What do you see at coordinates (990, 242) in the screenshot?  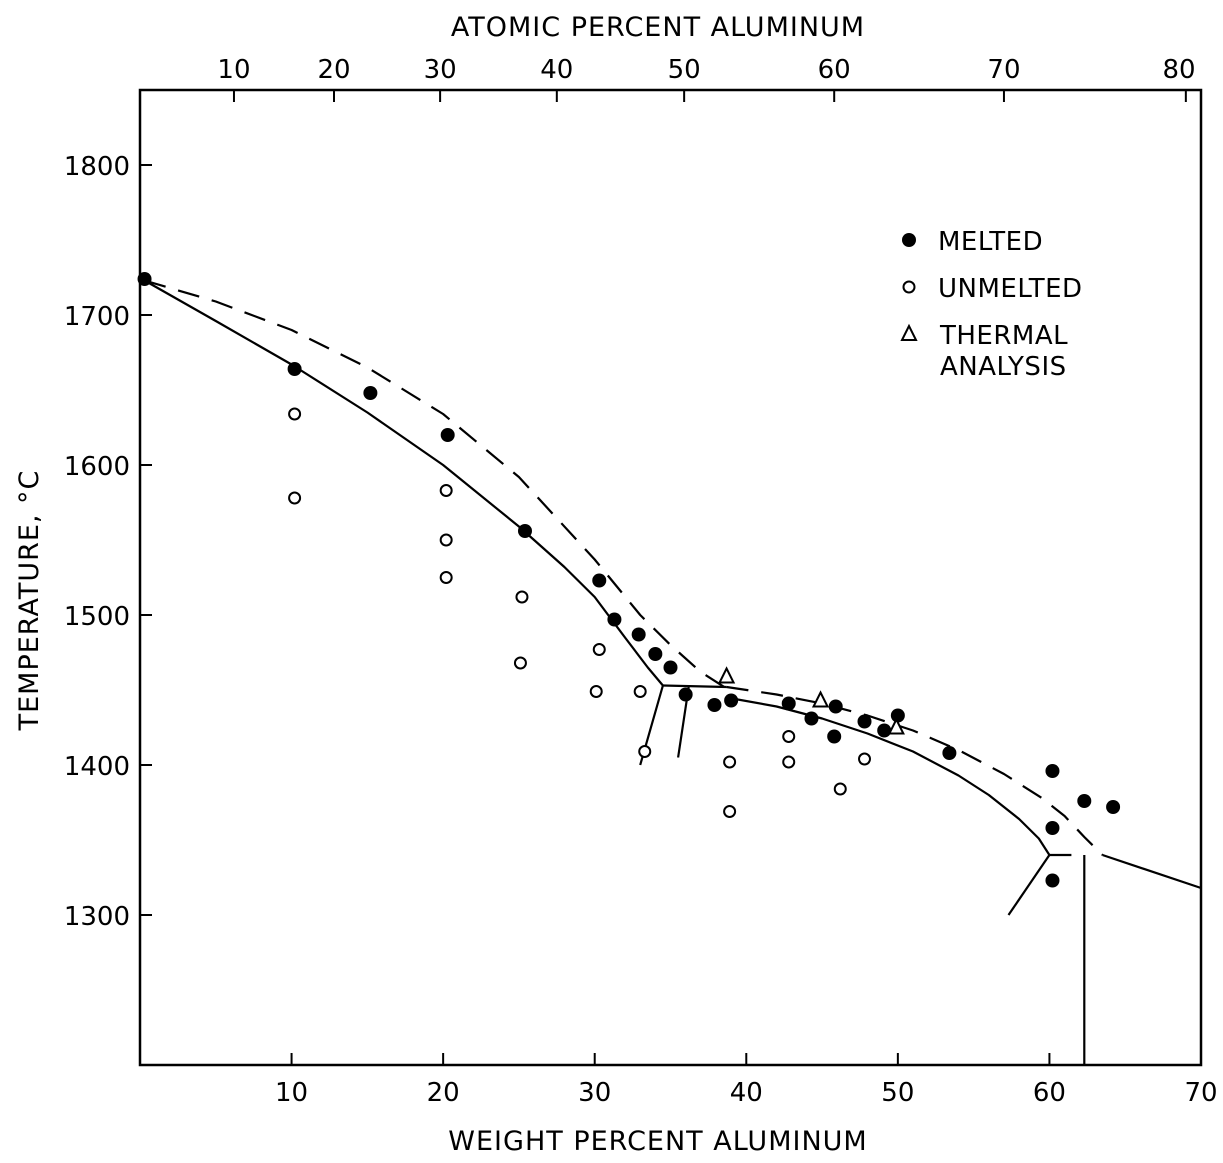 I see `legend-label-melted: MELTED` at bounding box center [990, 242].